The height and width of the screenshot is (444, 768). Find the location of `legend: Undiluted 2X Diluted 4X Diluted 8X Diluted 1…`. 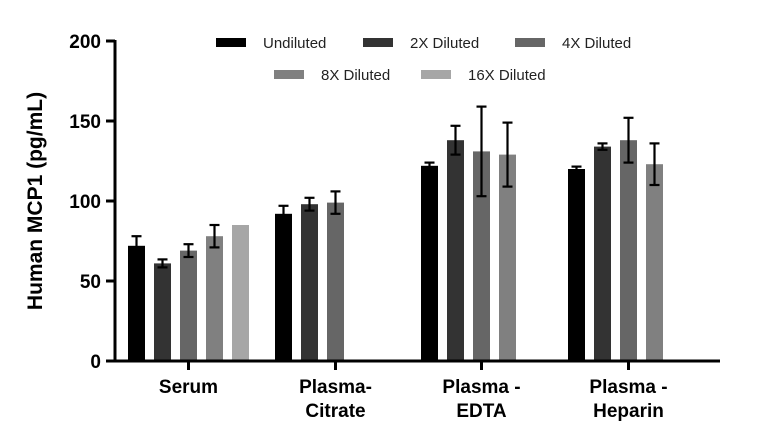

legend: Undiluted 2X Diluted 4X Diluted 8X Diluted 1… is located at coordinates (423, 59).